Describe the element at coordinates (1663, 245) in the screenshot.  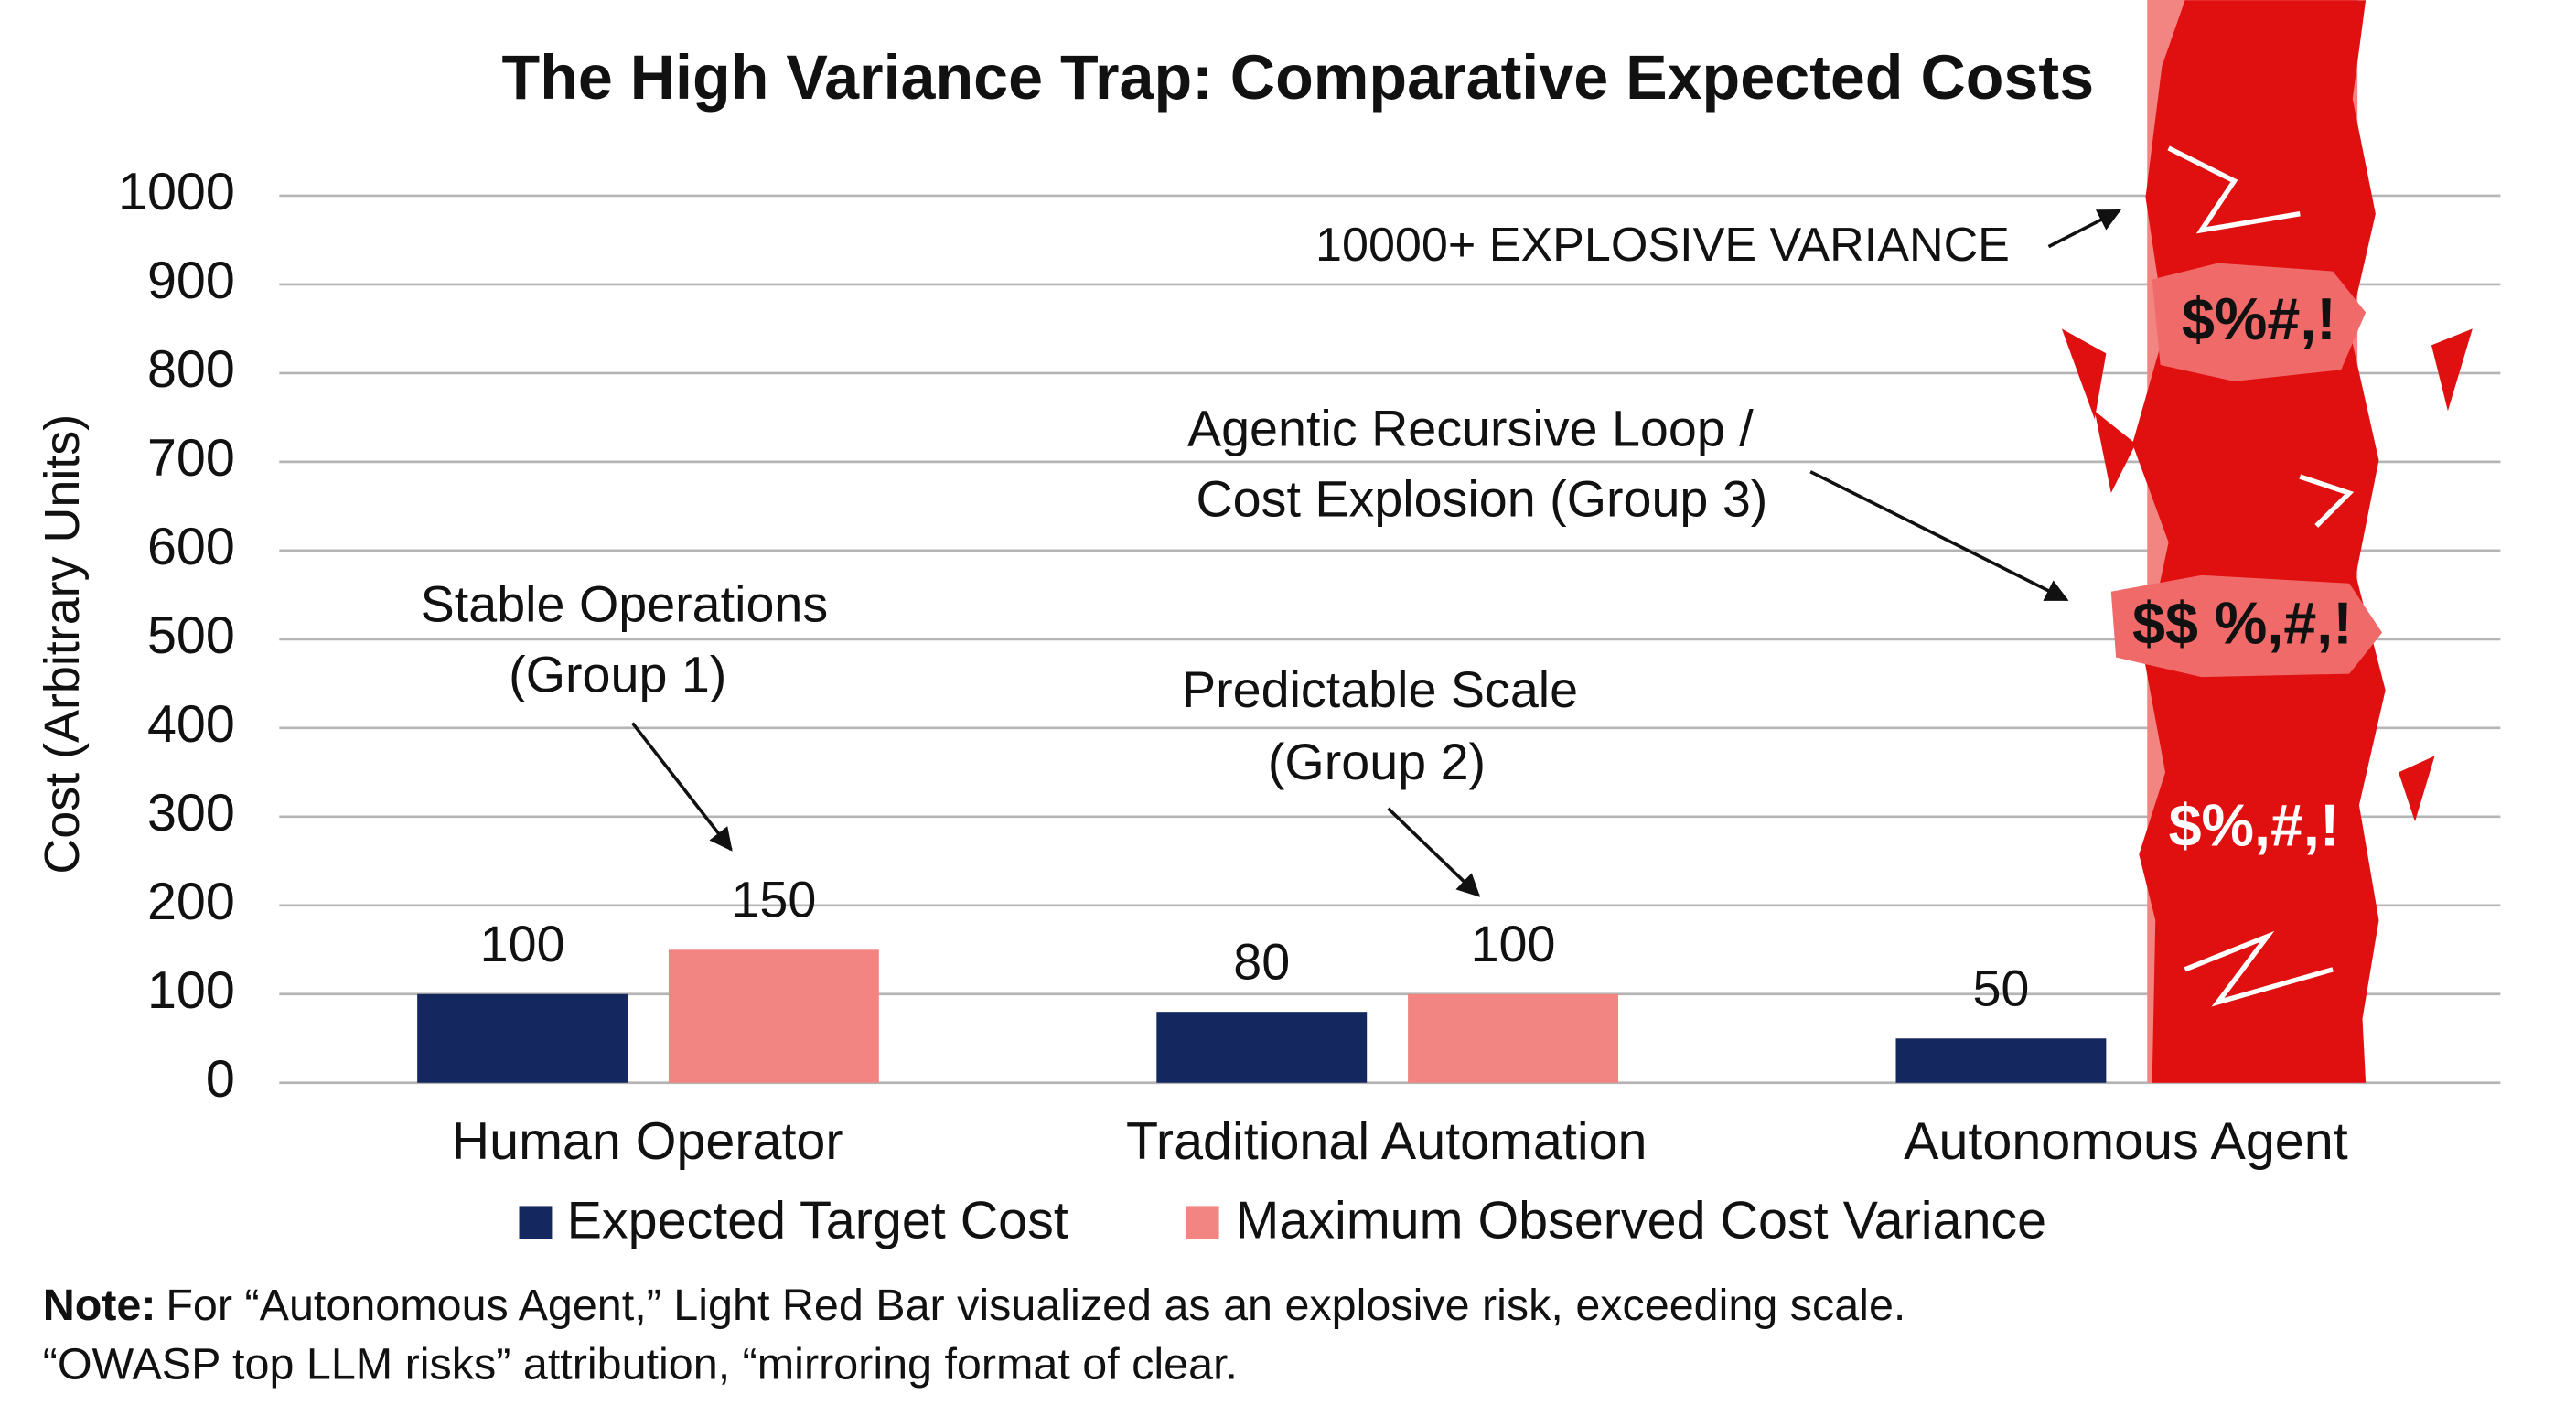
I see `annotation: 10000+ EXPLOSIVE VARIANCE` at that location.